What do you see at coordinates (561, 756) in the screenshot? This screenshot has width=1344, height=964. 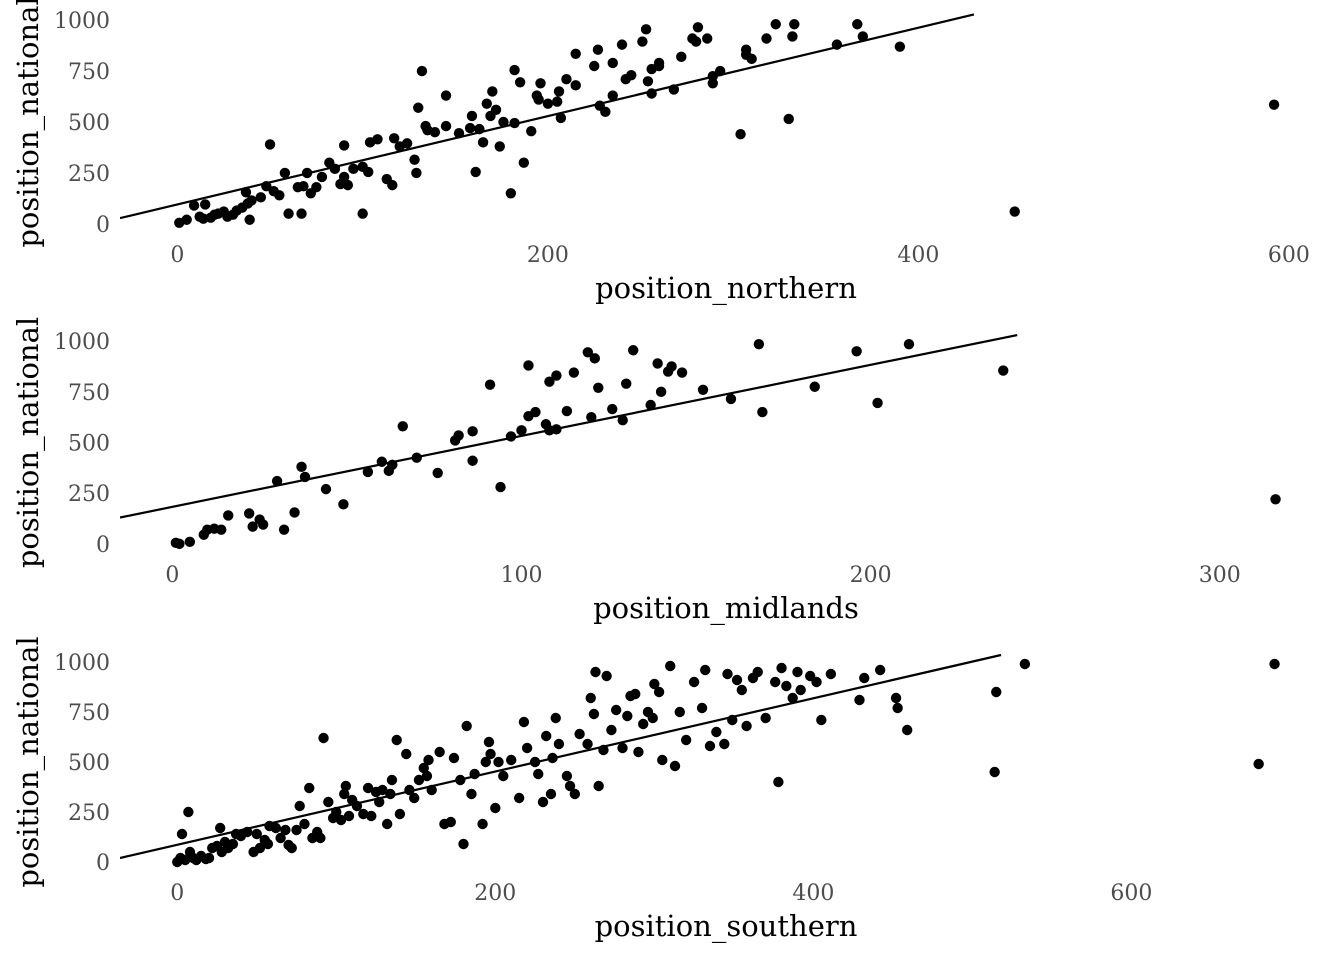 I see `fit-line` at bounding box center [561, 756].